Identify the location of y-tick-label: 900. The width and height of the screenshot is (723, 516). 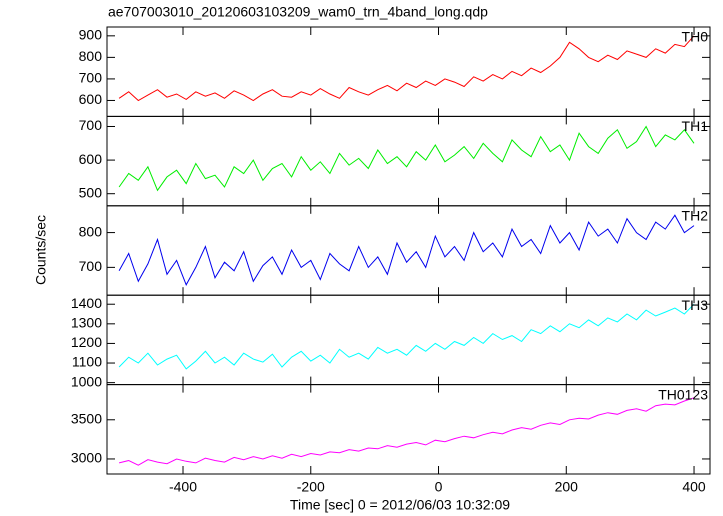
(91, 35).